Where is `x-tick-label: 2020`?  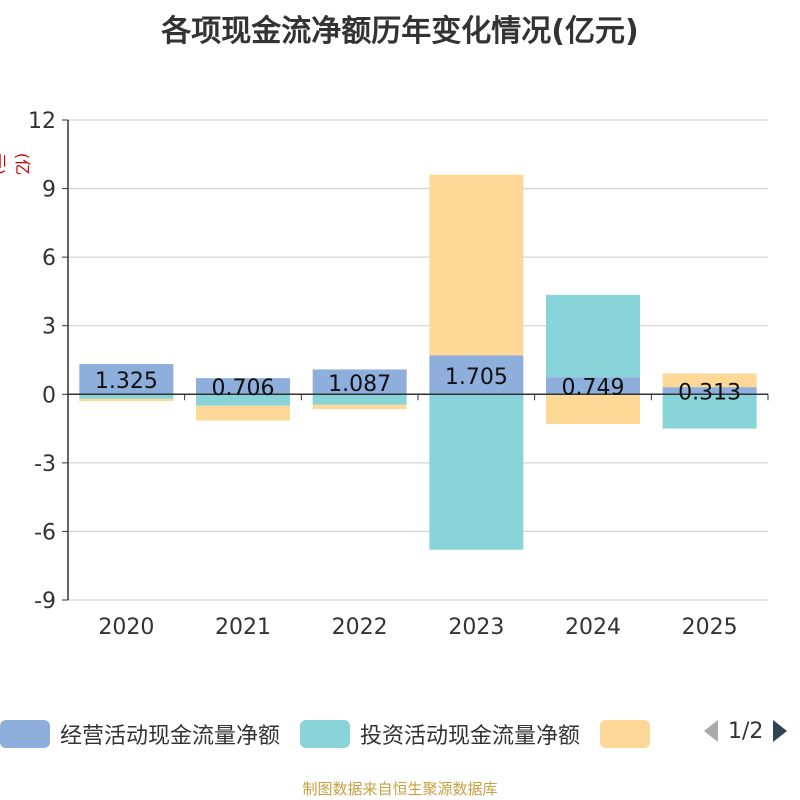 x-tick-label: 2020 is located at coordinates (126, 627).